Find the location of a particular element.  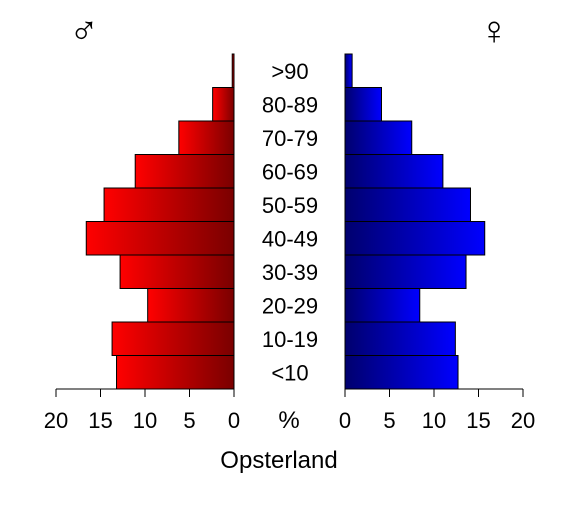

age-group-label: 30-39 is located at coordinates (290, 272).